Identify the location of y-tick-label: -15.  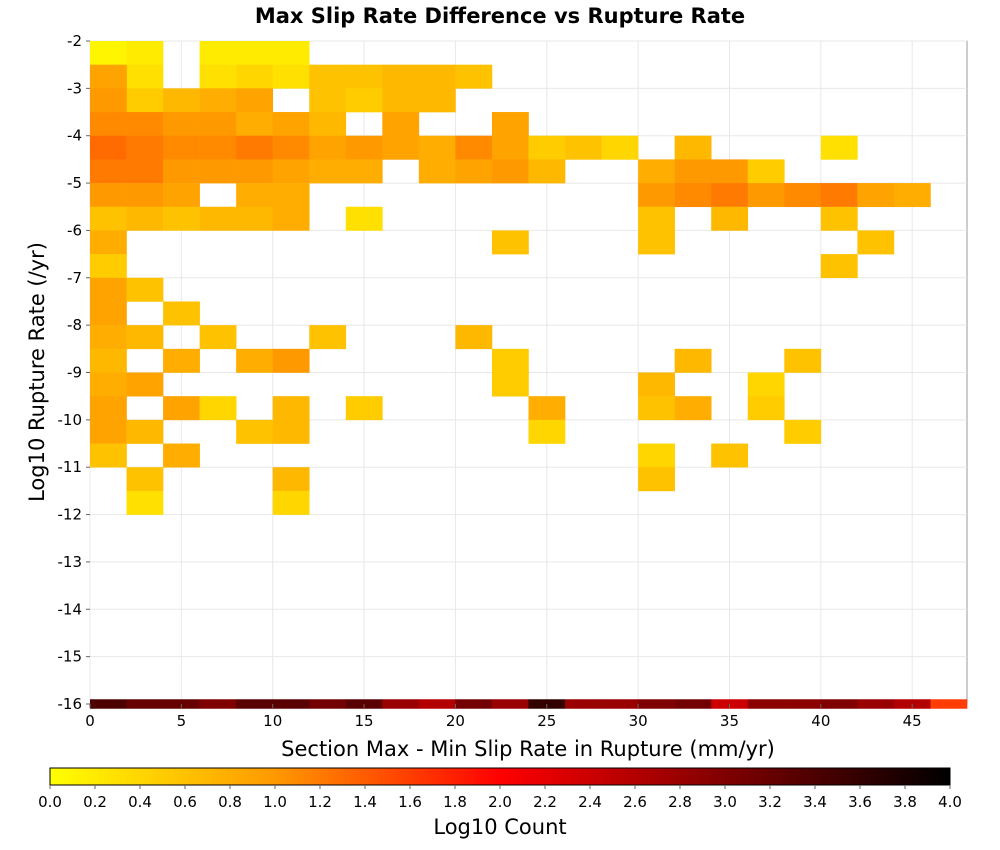
(70, 657).